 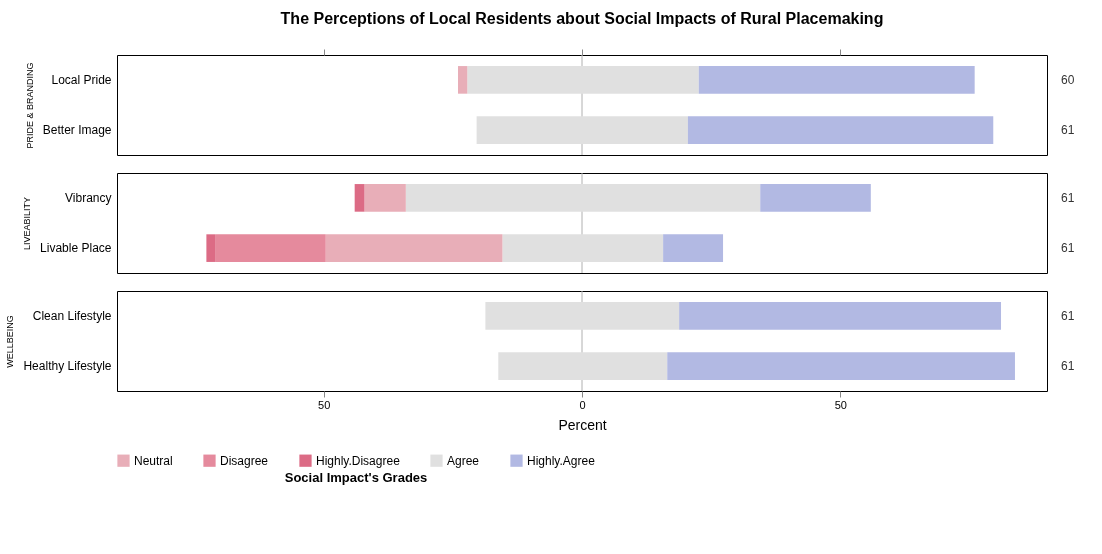 What do you see at coordinates (81, 79) in the screenshot?
I see `y-tick-label: Local Pride` at bounding box center [81, 79].